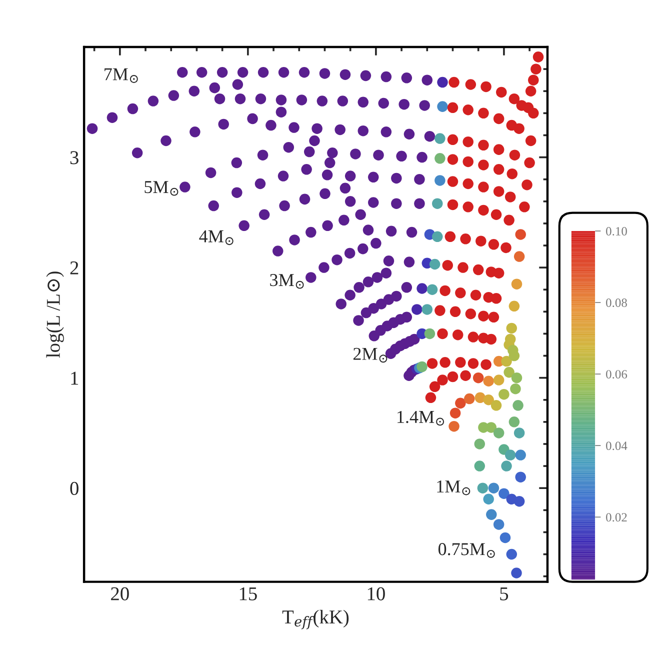 This screenshot has width=662, height=653. I want to click on color-bar-label: 0.08, so click(616, 303).